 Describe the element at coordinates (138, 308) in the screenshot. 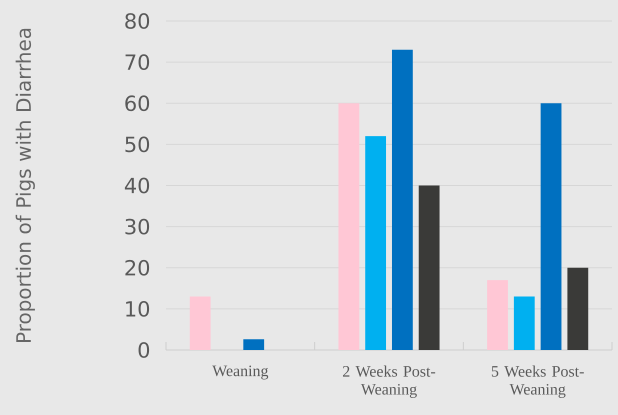

I see `y-tick-label: 10` at that location.